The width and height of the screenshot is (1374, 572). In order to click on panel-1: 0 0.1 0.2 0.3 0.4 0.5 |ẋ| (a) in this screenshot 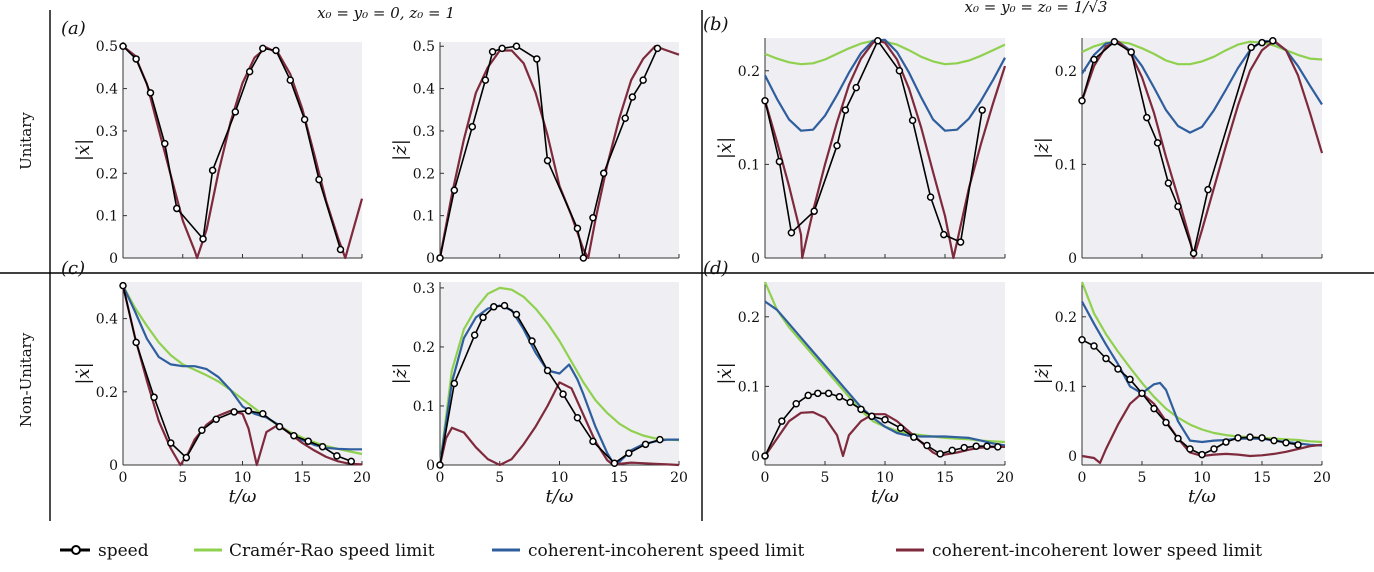, I will do `click(212, 142)`.